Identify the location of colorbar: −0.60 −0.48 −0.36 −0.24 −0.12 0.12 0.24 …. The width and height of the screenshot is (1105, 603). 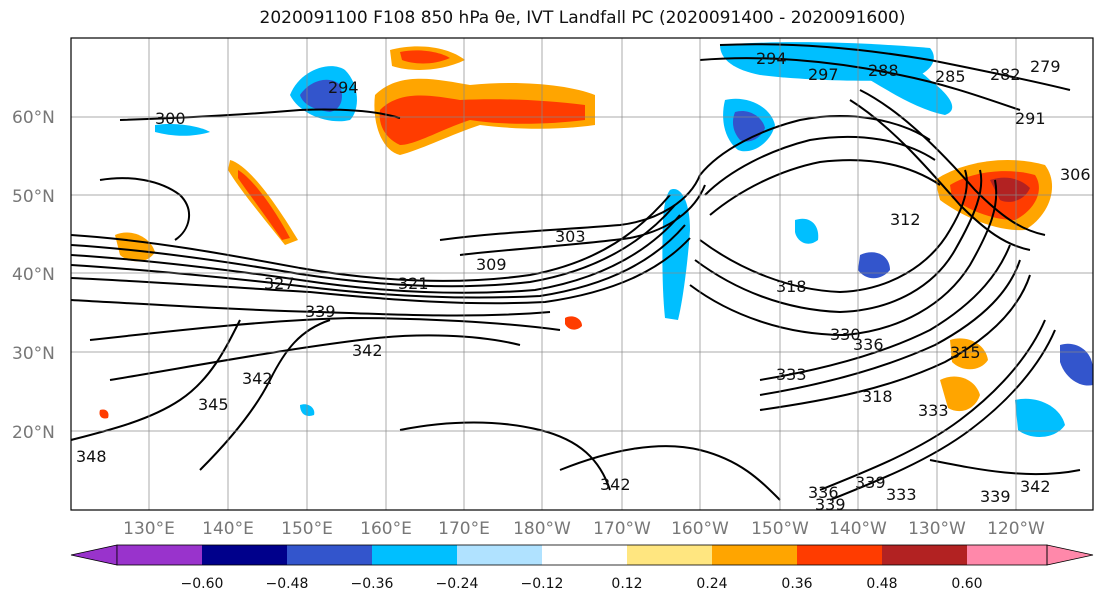
(582, 568).